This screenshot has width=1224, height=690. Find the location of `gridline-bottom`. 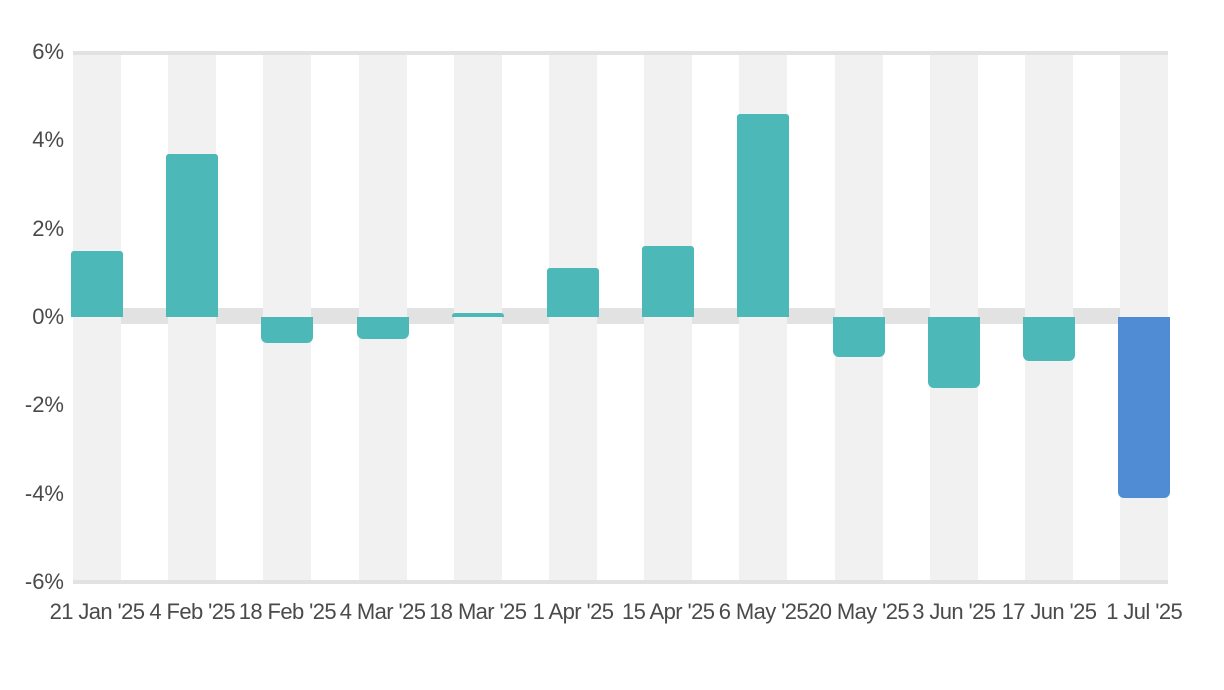

gridline-bottom is located at coordinates (620, 582).